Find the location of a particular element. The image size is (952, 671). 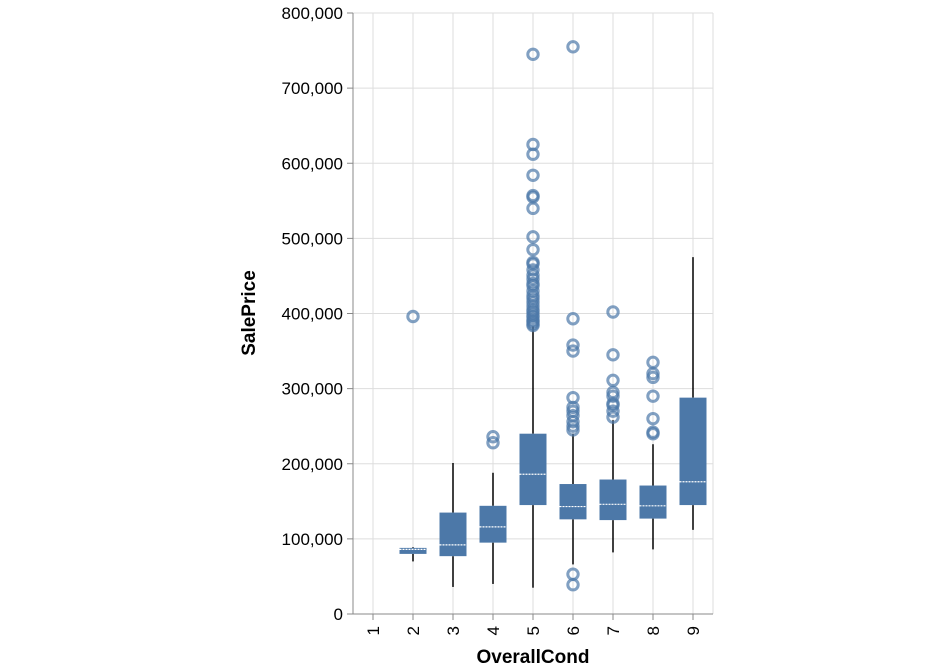

x-tick-label: 9 is located at coordinates (693, 630).